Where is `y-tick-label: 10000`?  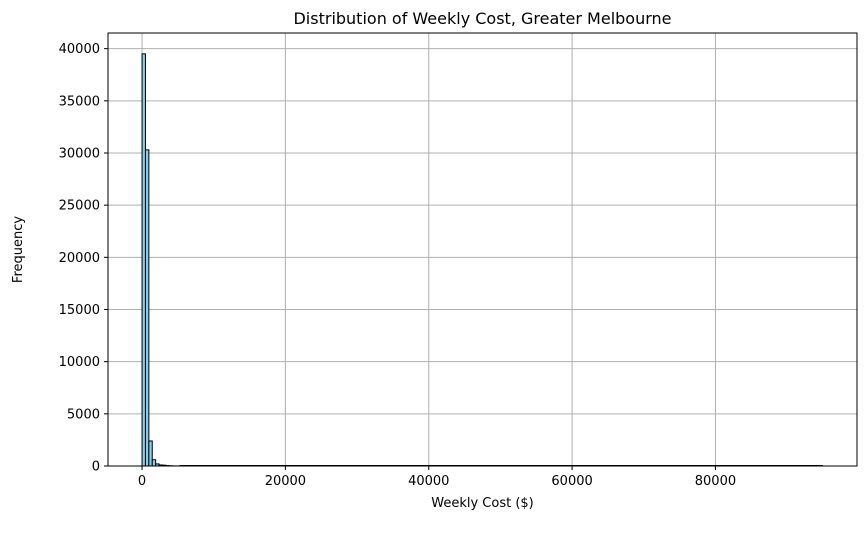
y-tick-label: 10000 is located at coordinates (79, 362).